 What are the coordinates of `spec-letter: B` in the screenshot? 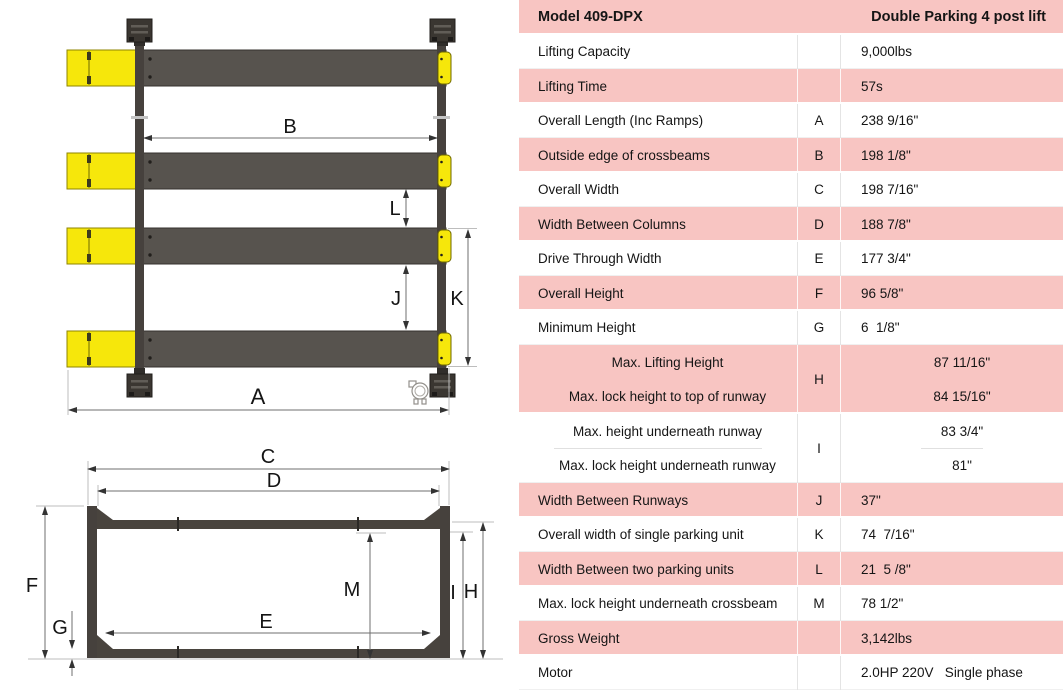 It's located at (819, 155).